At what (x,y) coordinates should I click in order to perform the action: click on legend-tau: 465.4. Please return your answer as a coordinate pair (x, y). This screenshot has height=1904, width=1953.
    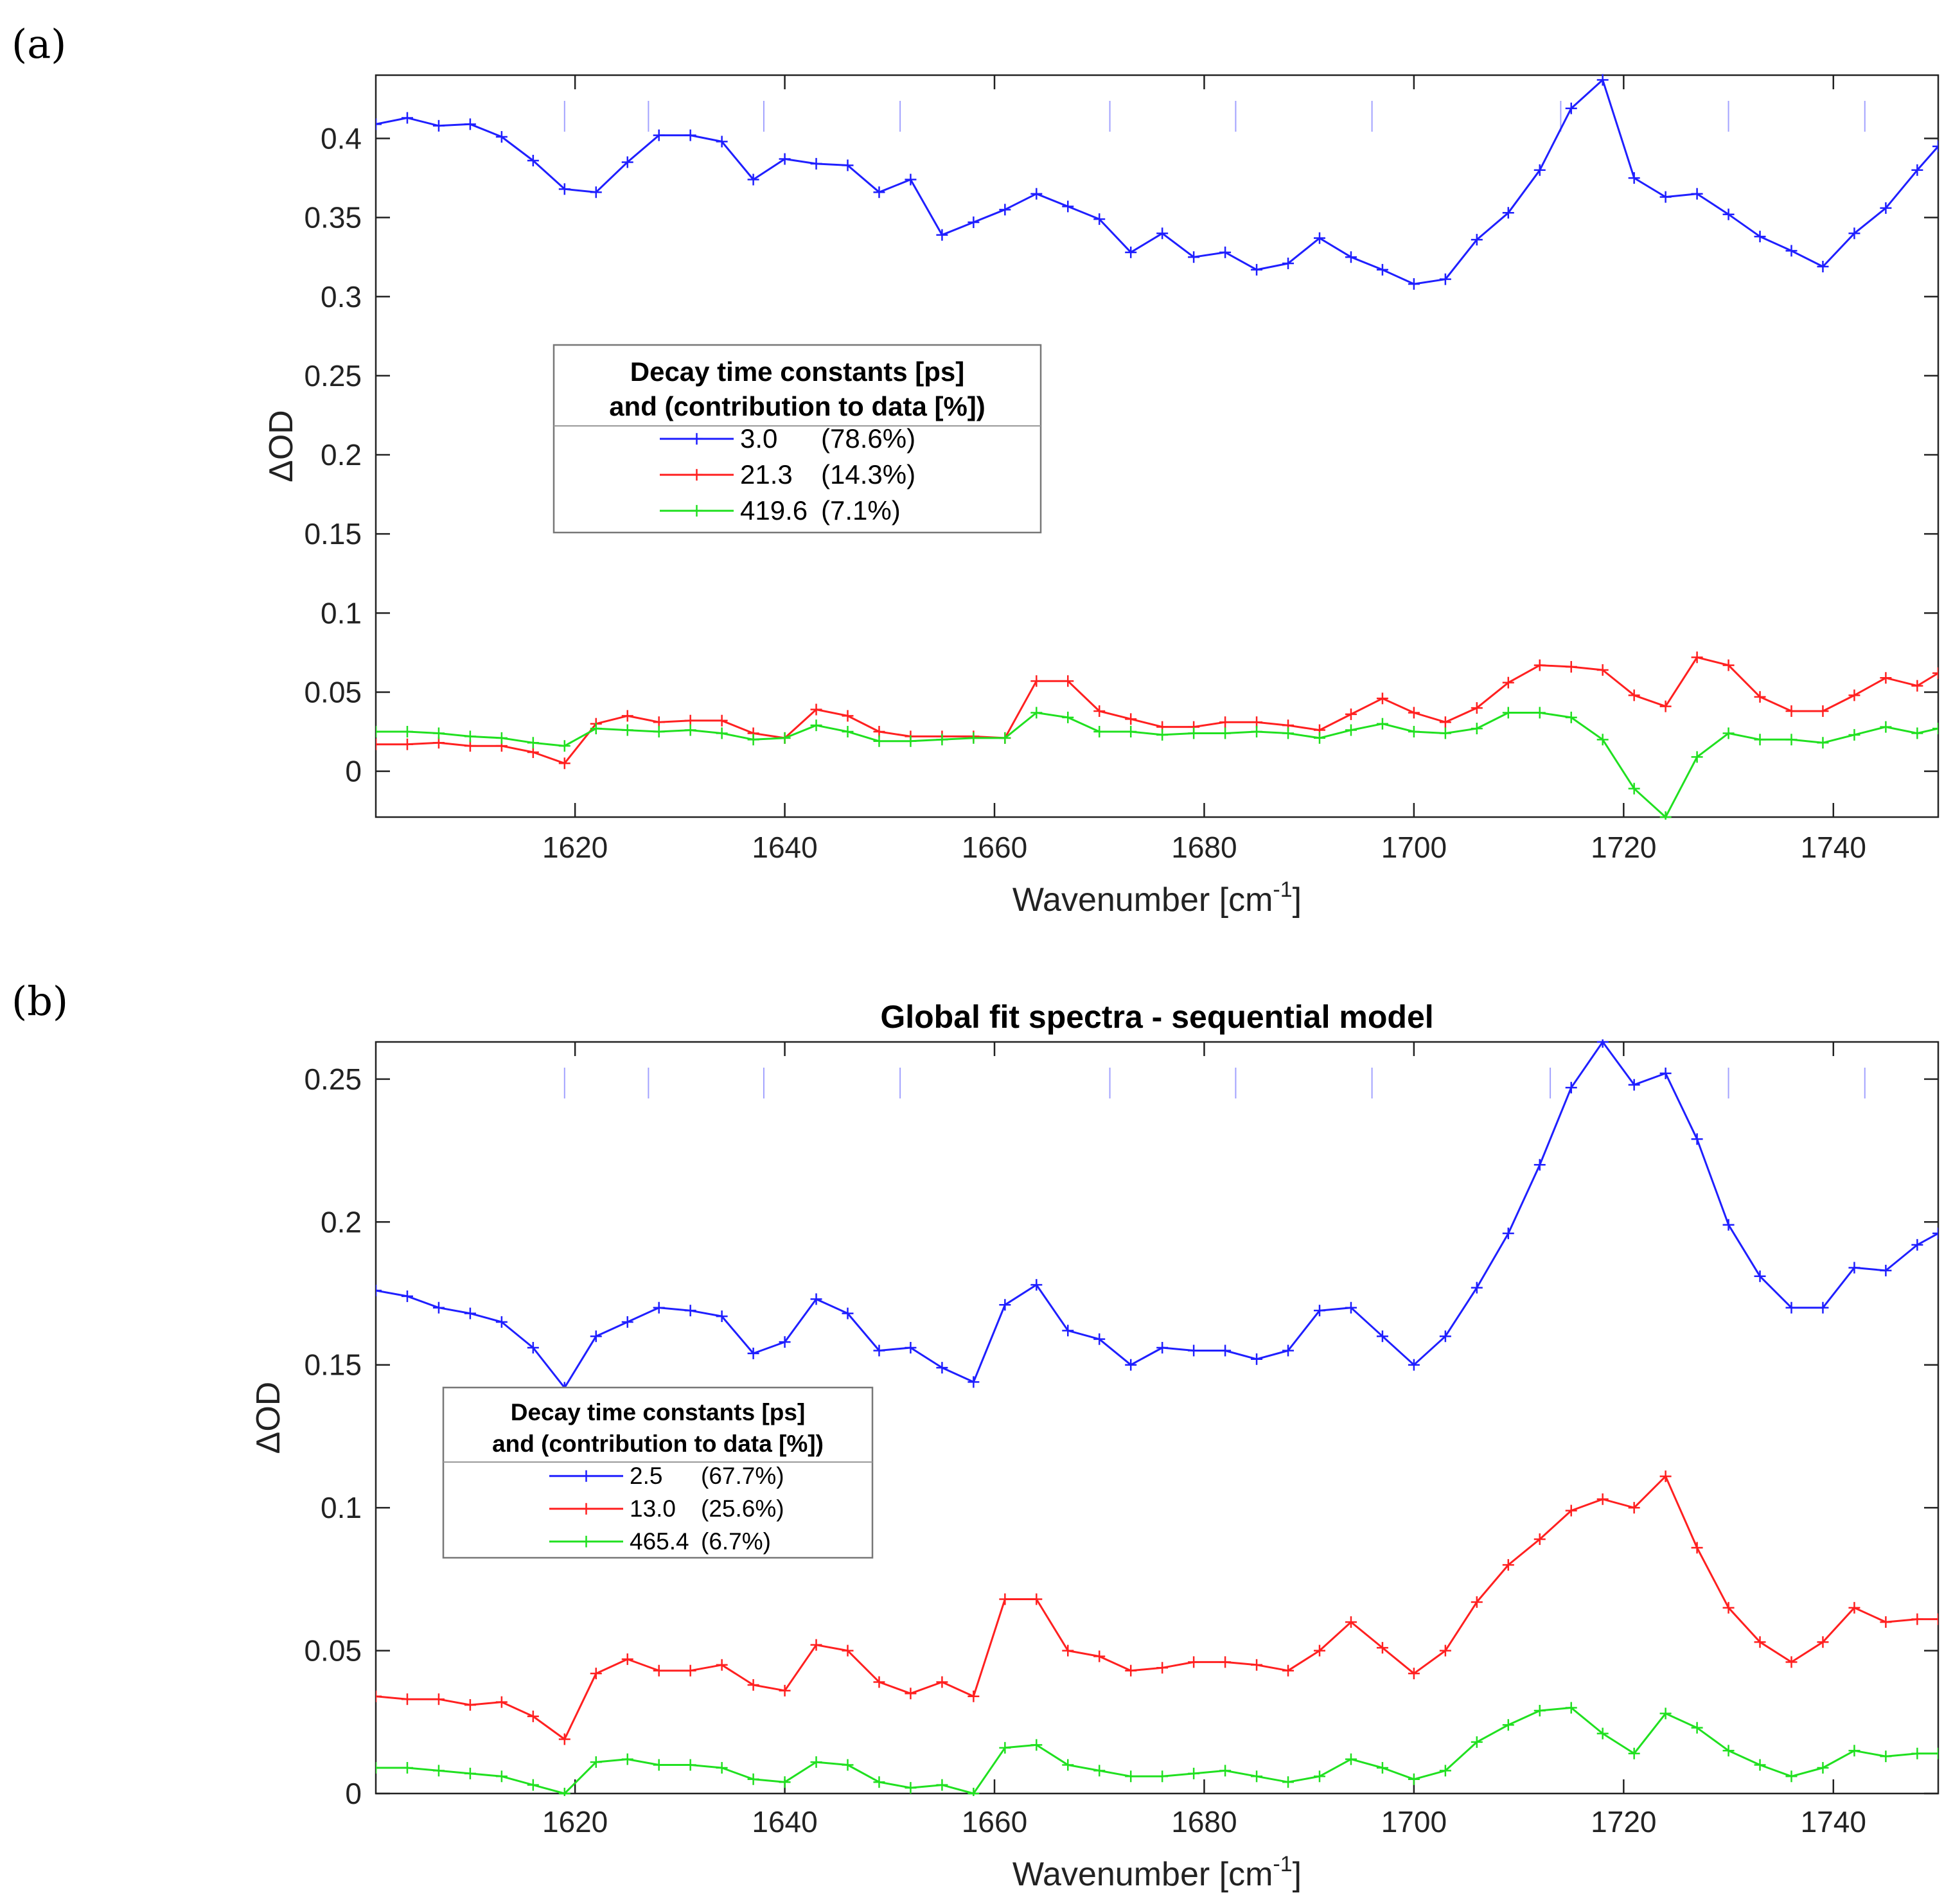
    Looking at the image, I should click on (659, 1541).